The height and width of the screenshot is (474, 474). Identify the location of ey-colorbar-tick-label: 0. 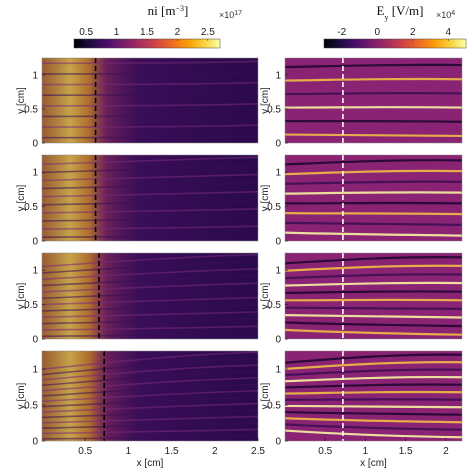
(377, 32).